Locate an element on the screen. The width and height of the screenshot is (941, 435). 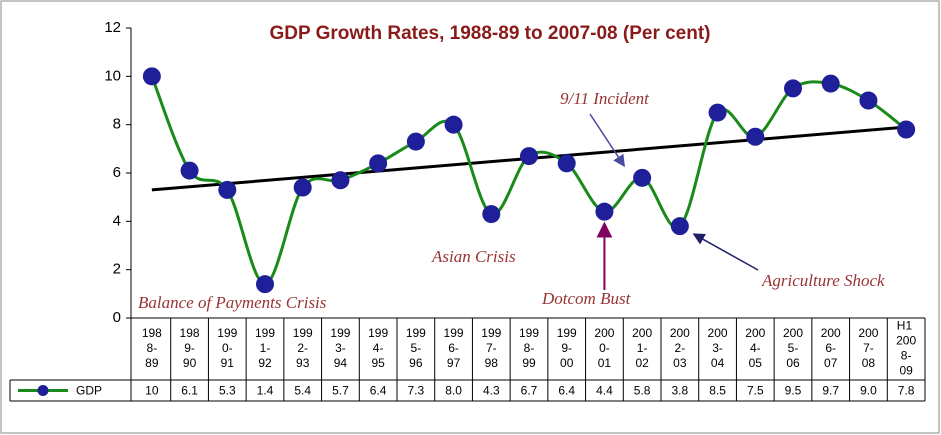
legend-marker is located at coordinates (43, 390).